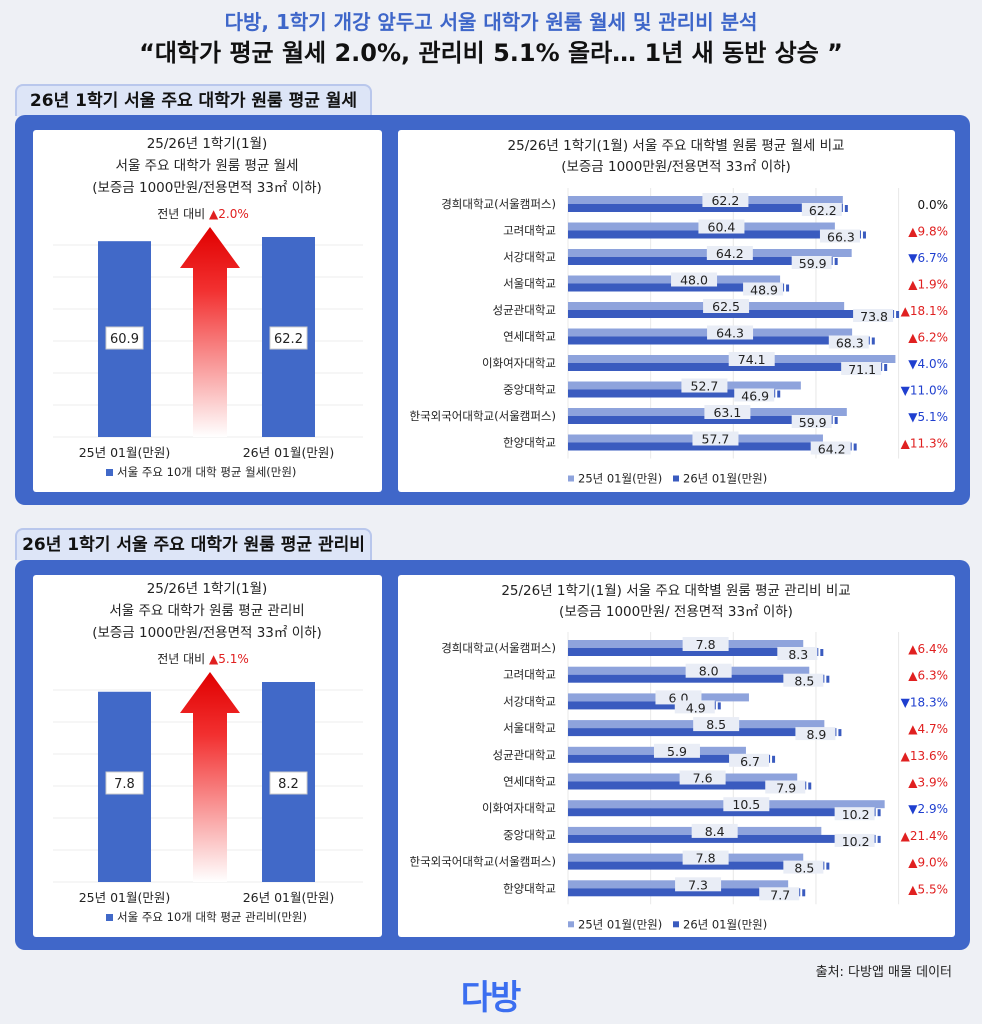  I want to click on value-2025: 5.9, so click(677, 751).